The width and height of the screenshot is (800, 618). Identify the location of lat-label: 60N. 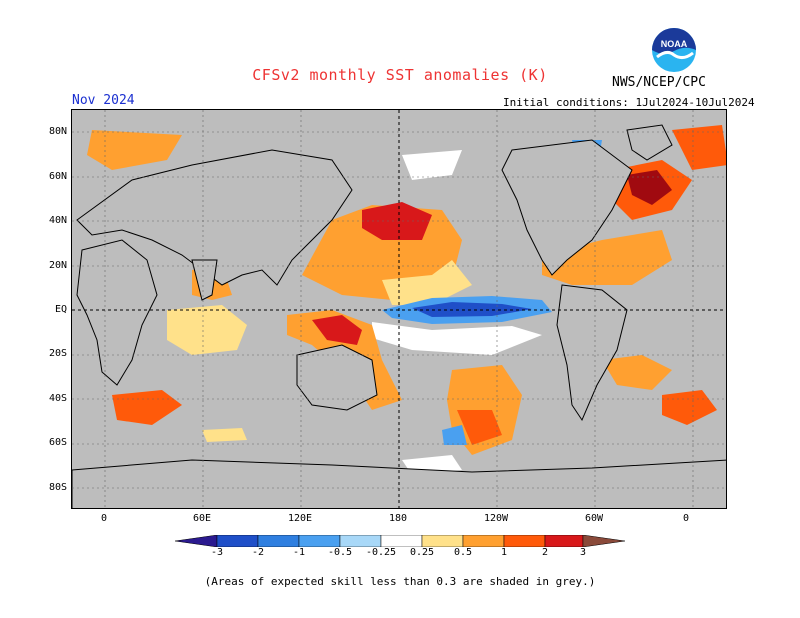
(57, 176).